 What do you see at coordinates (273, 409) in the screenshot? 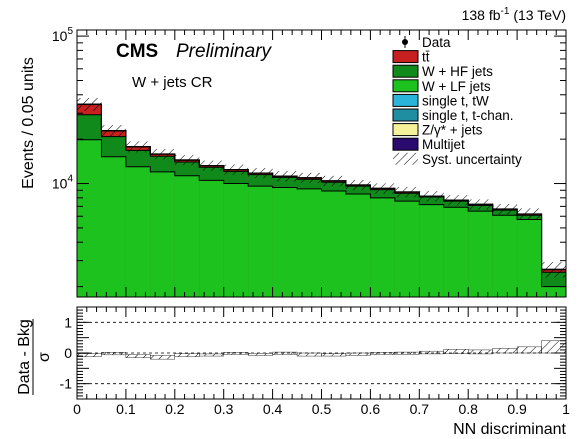
I see `x-tick-label: 0.4` at bounding box center [273, 409].